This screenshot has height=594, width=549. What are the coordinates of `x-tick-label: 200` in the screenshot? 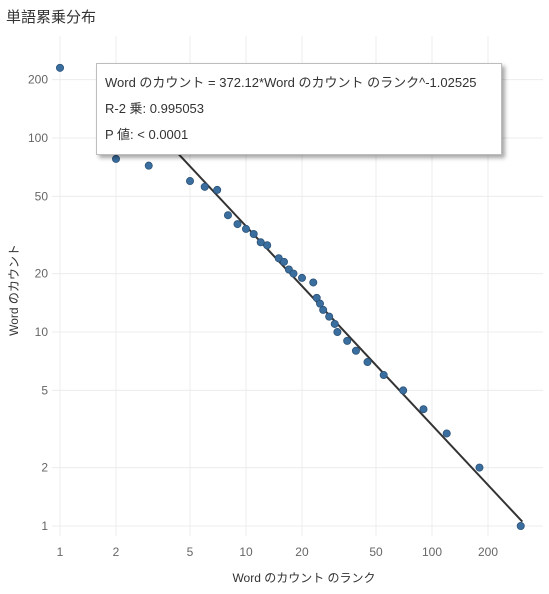 It's located at (488, 552).